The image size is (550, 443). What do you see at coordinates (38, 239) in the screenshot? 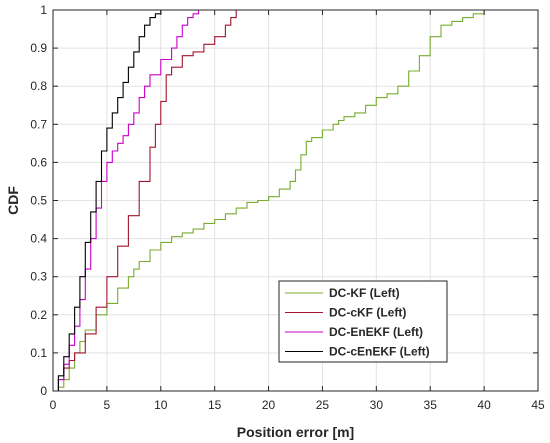
I see `y-tick-label: 0.4` at bounding box center [38, 239].